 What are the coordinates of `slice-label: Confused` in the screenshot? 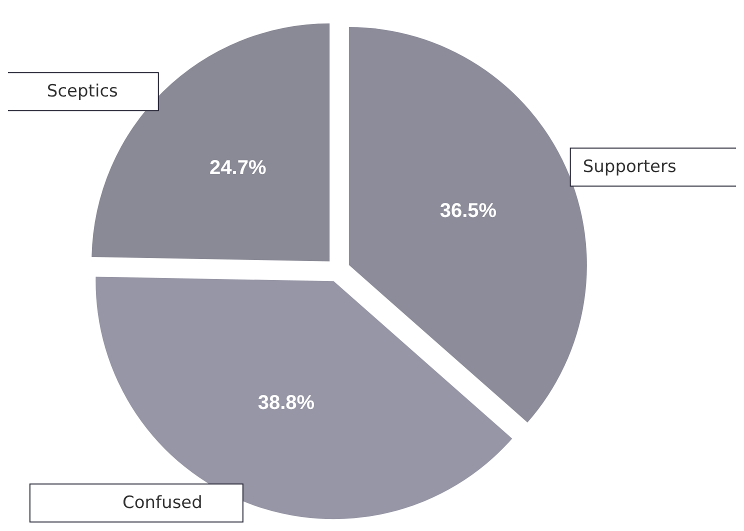 It's located at (162, 503).